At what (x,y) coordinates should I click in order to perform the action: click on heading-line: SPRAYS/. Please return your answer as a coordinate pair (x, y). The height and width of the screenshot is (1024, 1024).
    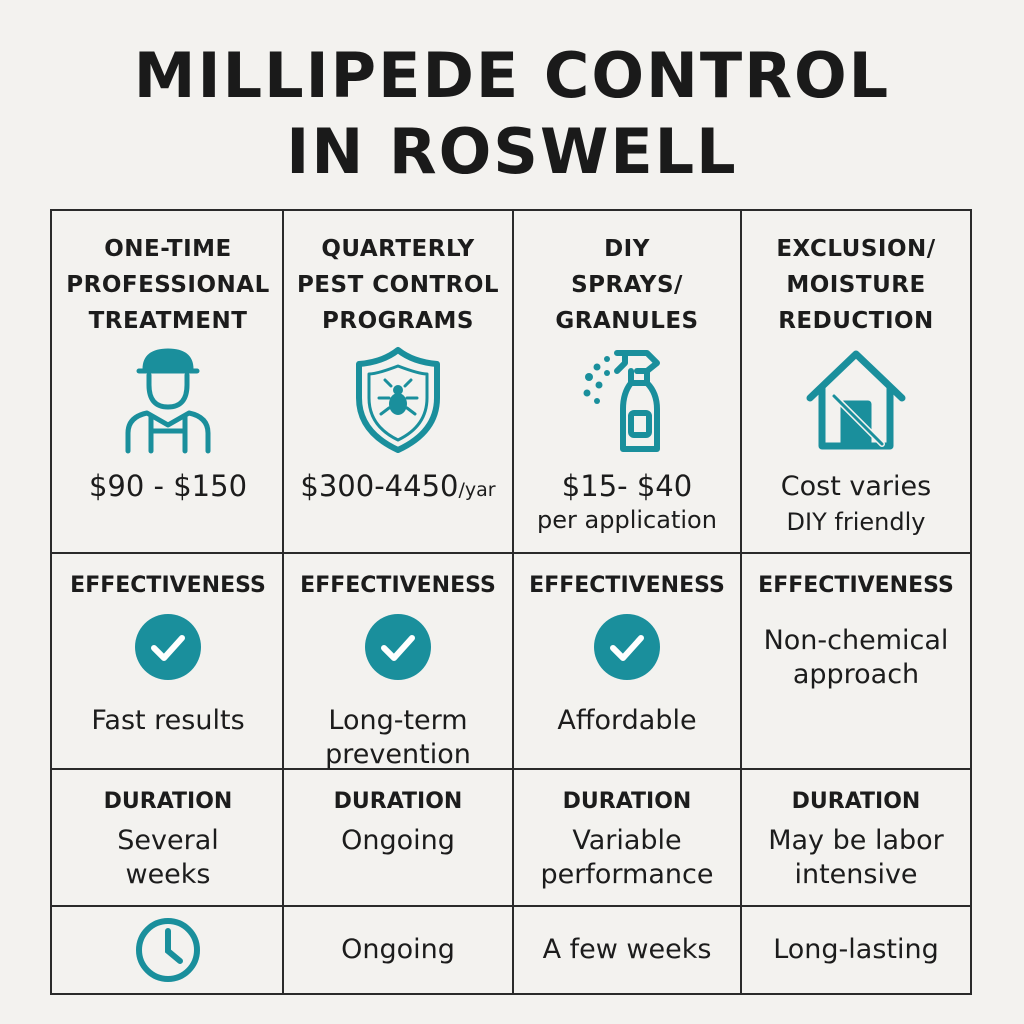
    Looking at the image, I should click on (627, 285).